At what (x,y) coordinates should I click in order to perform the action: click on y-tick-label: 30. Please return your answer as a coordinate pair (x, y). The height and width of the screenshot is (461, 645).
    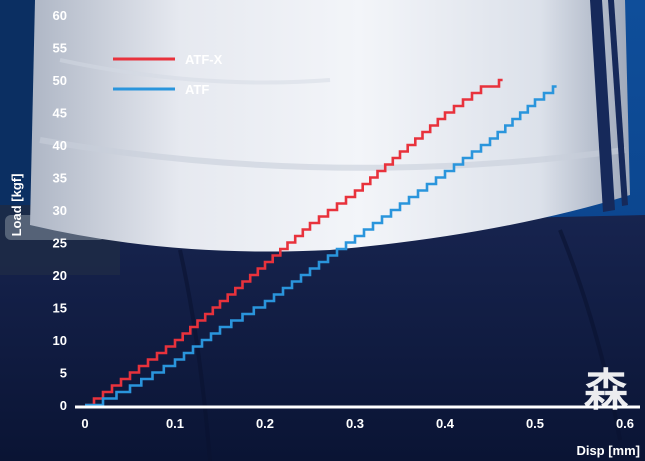
    Looking at the image, I should click on (60, 210).